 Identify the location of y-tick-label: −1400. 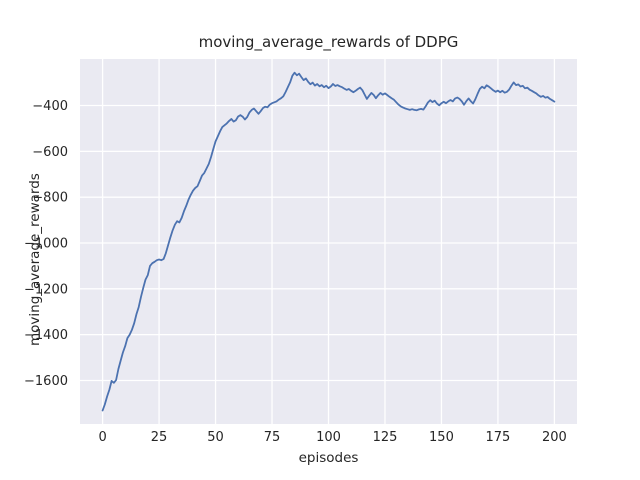
(46, 335).